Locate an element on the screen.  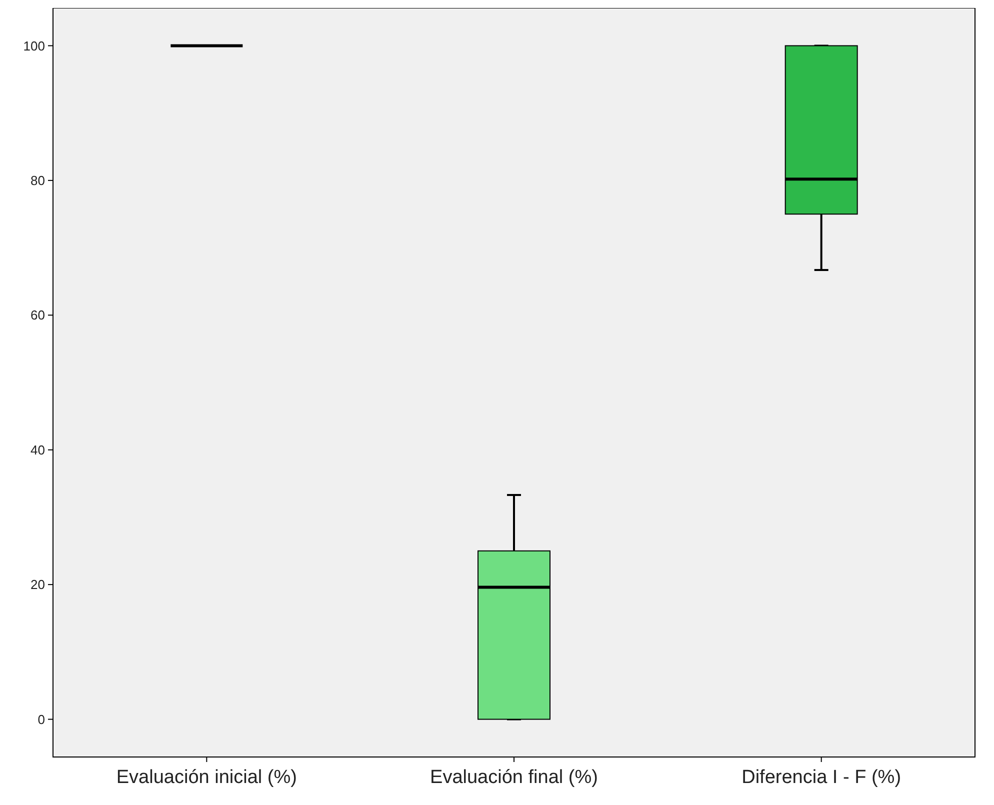
y-tick-label: 40 is located at coordinates (37, 450).